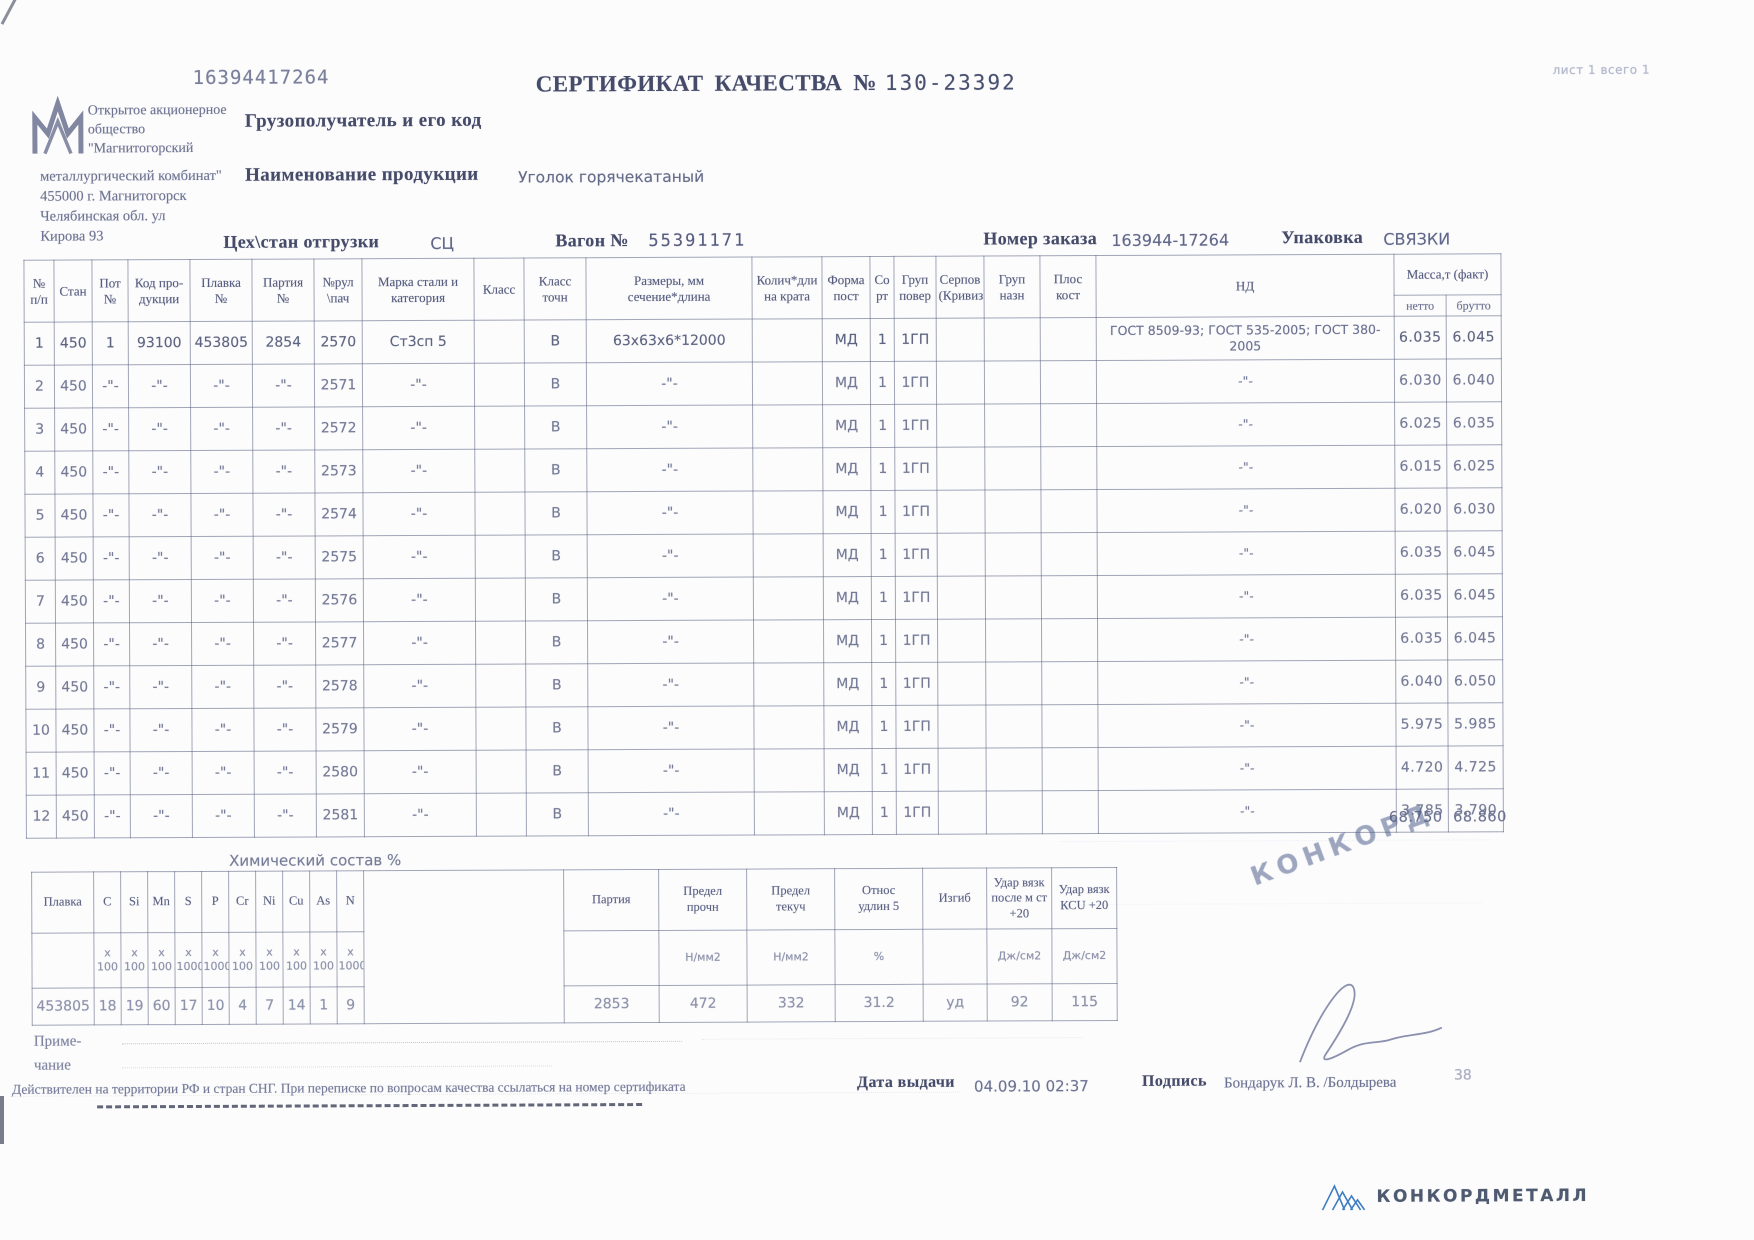 This screenshot has width=1754, height=1240. I want to click on spacer-cell, so click(464, 946).